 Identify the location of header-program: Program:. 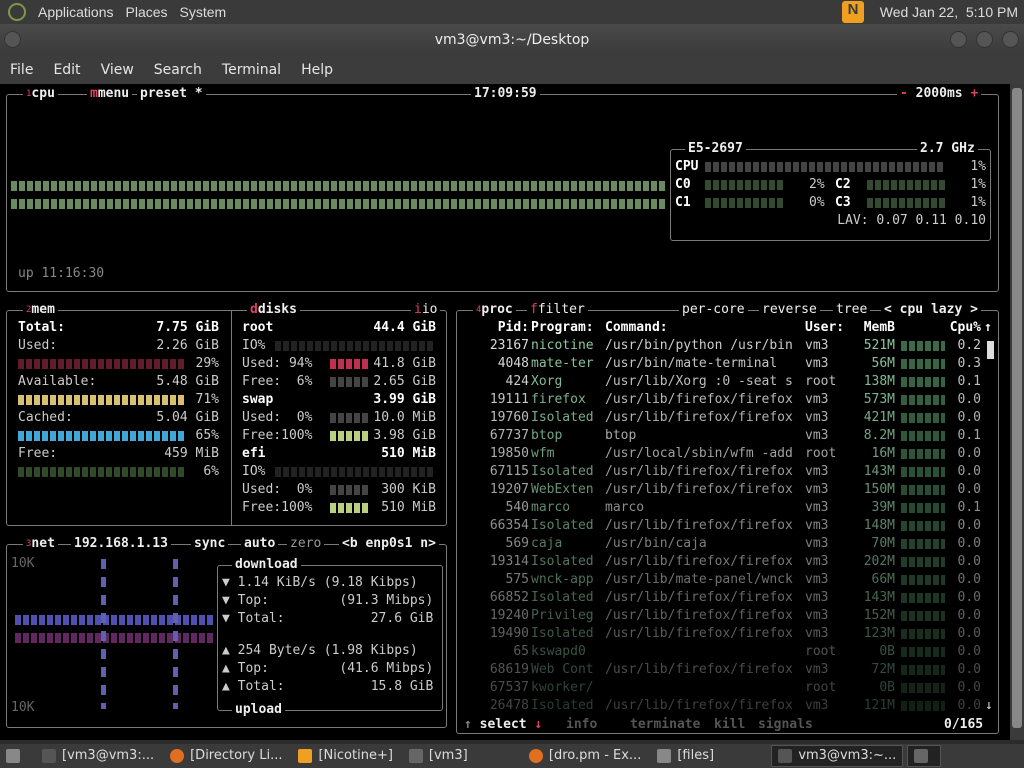
(562, 327).